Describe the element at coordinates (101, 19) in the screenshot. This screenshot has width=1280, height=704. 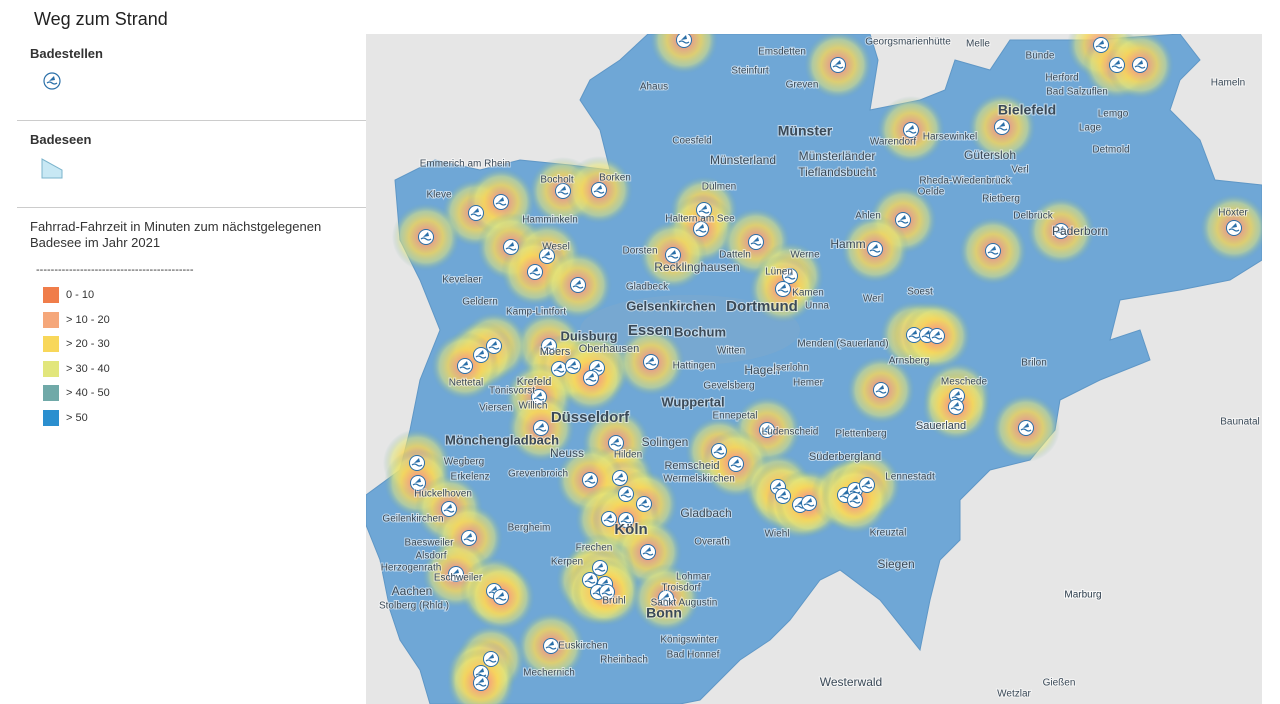
I see `app-title: Weg zum Strand` at that location.